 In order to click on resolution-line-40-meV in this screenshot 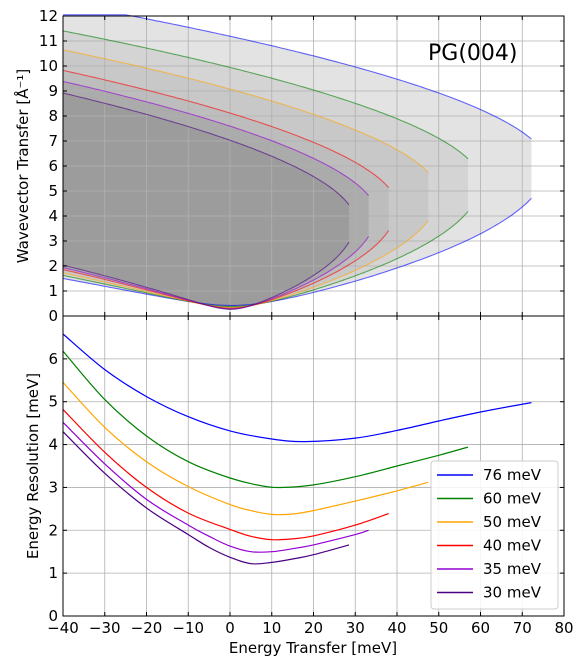, I will do `click(225, 474)`.